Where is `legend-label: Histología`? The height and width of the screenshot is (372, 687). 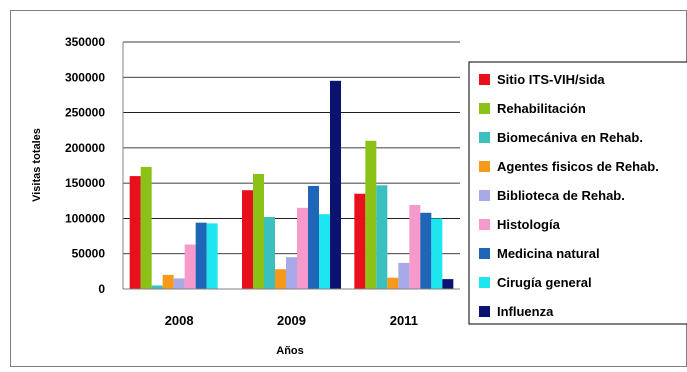
legend-label: Histología is located at coordinates (529, 224).